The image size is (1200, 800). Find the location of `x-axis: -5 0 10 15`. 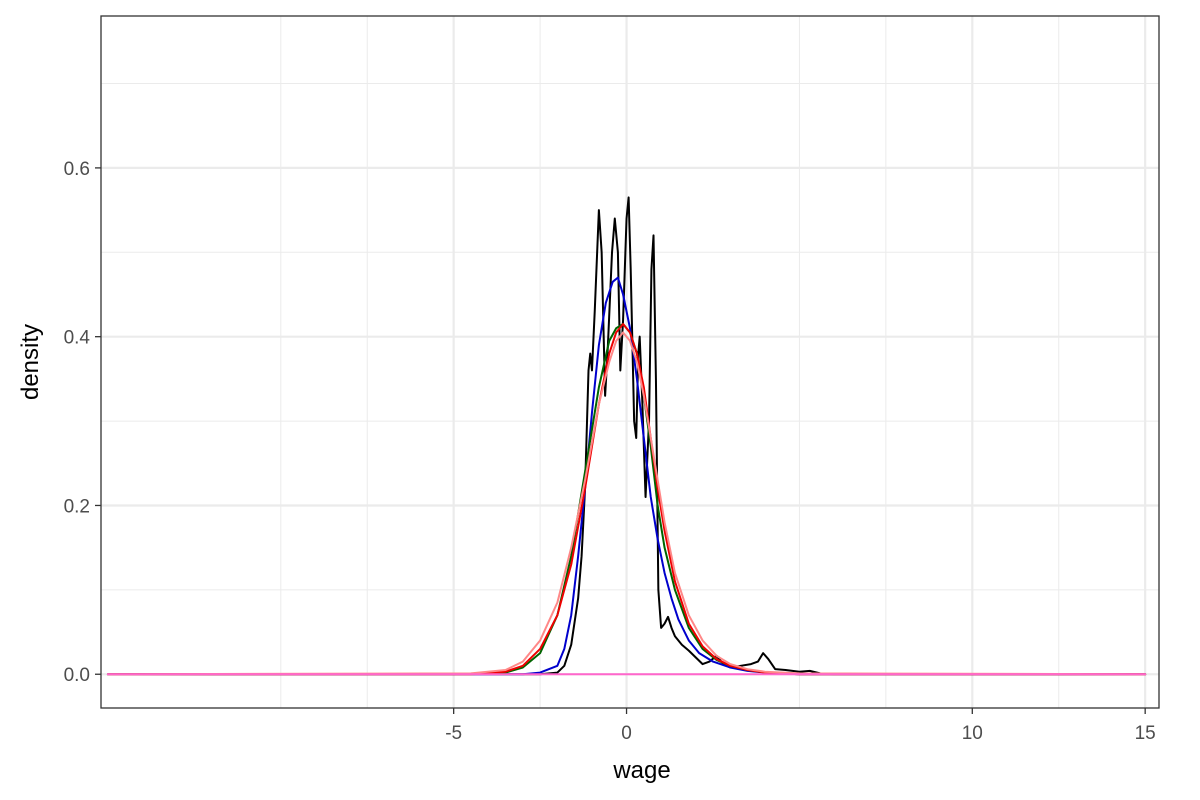

x-axis: -5 0 10 15 is located at coordinates (800, 726).